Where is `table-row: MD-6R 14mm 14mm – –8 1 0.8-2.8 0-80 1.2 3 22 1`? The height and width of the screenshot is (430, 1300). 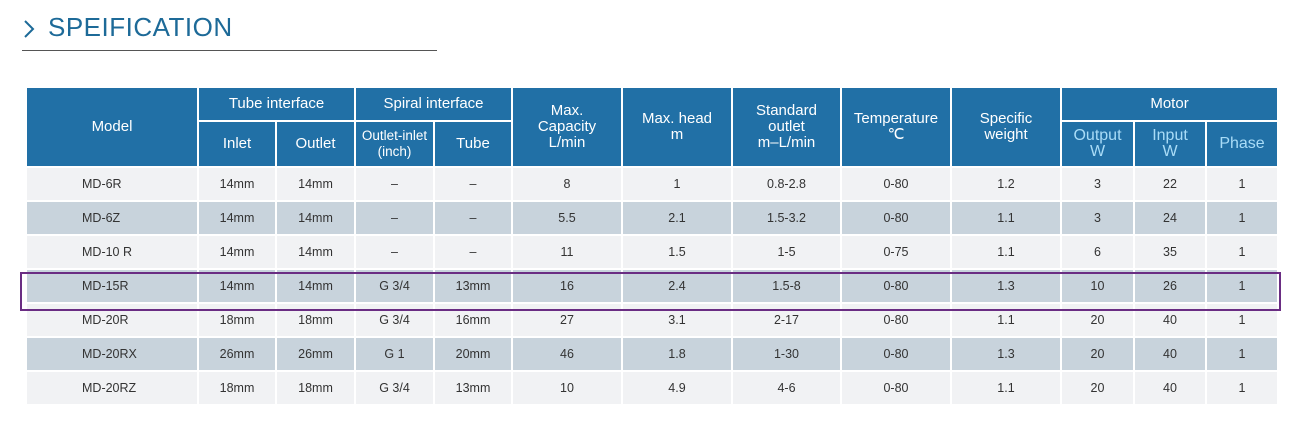 table-row: MD-6R 14mm 14mm – –8 1 0.8-2.8 0-80 1.2 3 22 1 is located at coordinates (652, 184).